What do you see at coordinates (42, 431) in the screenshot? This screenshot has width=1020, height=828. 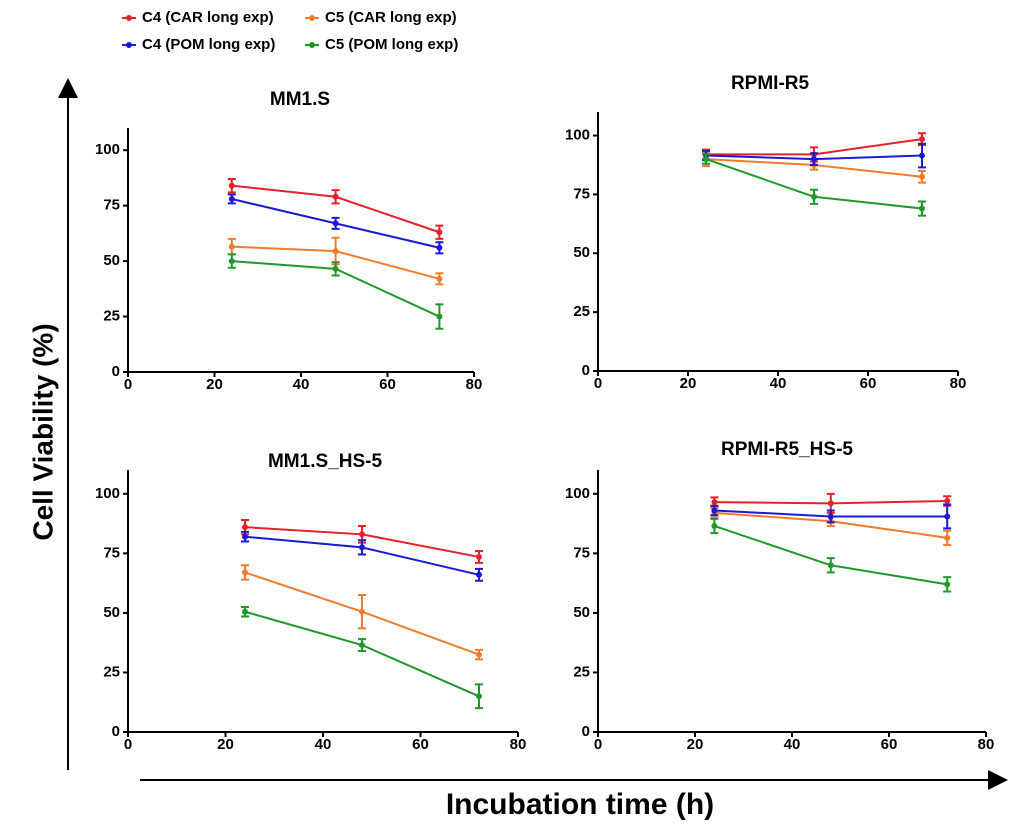 I see `y-axis-label: Cell Viability (%)` at bounding box center [42, 431].